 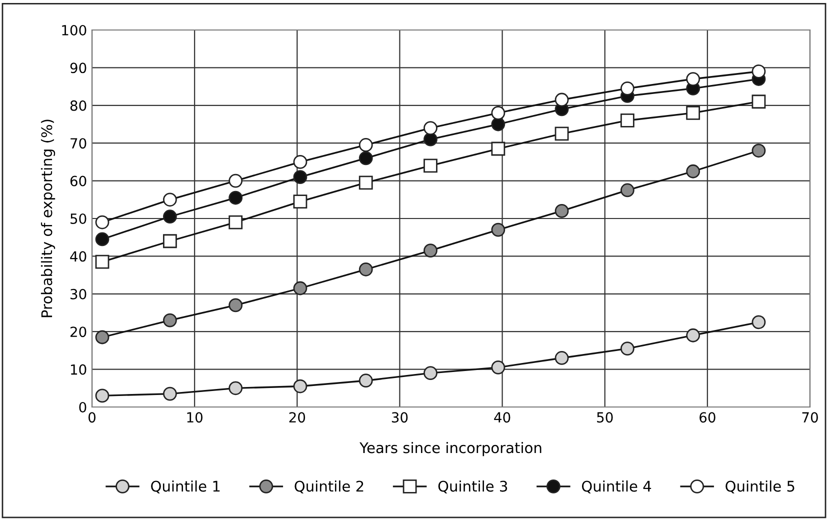 I want to click on y-tick-label: 60, so click(x=78, y=181).